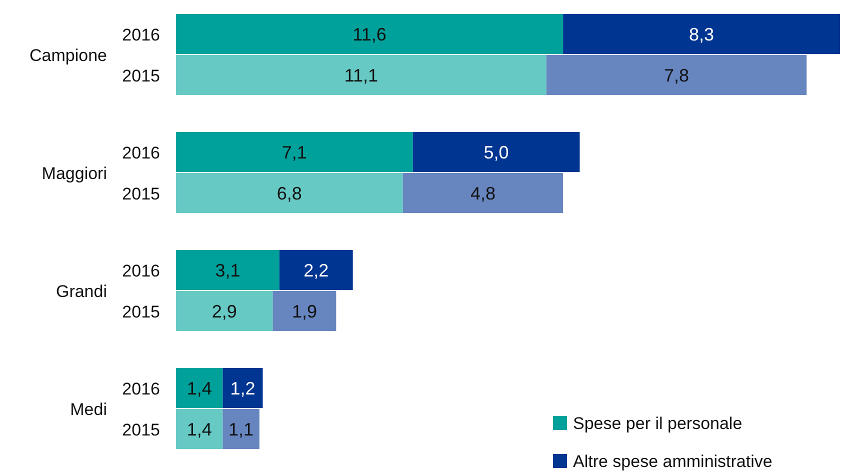 The image size is (841, 475). I want to click on data-label: 7,1, so click(294, 152).